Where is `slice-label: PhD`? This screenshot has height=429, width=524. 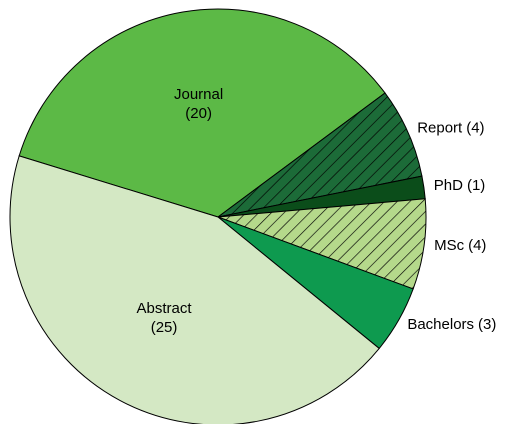 slice-label: PhD is located at coordinates (448, 185).